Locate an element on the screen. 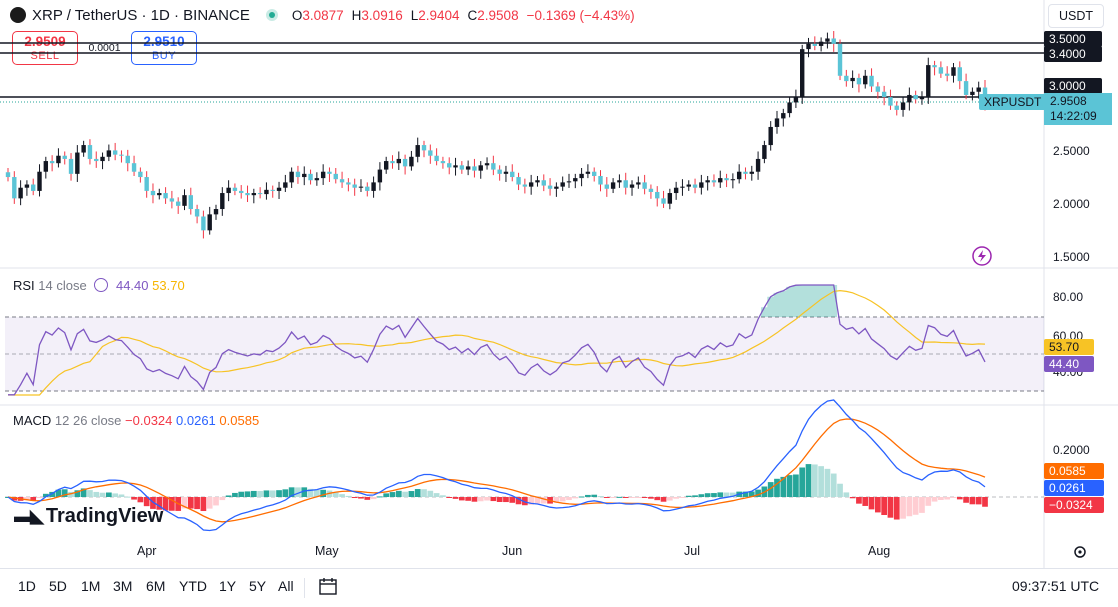  buy-button: 2.9510 BUY is located at coordinates (164, 48).